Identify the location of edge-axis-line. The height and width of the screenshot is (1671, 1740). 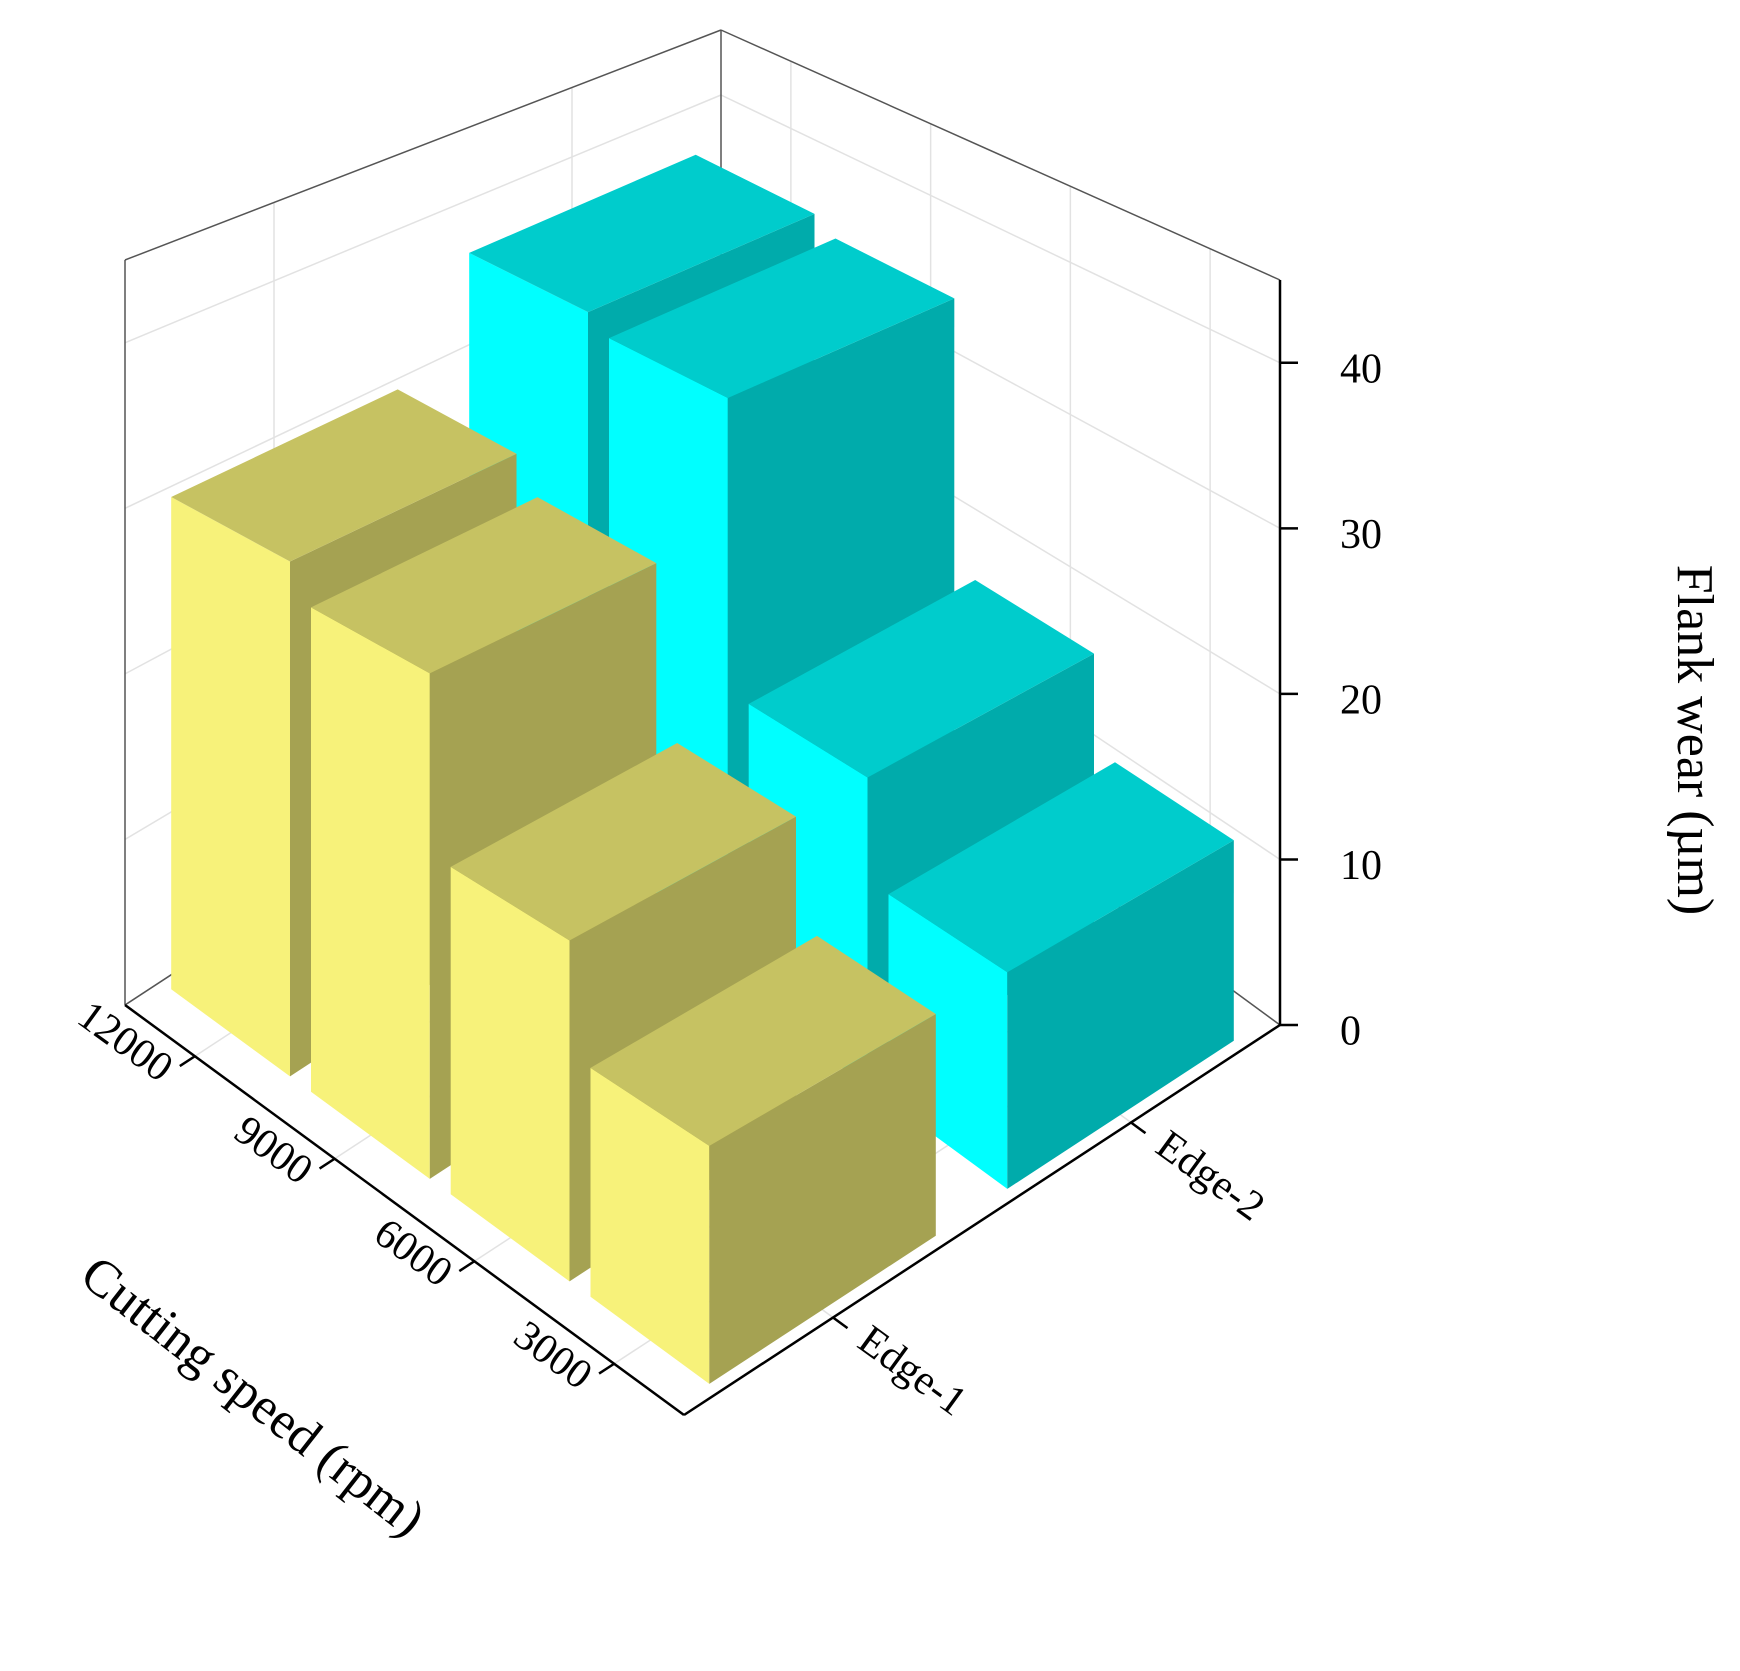
(982, 1220).